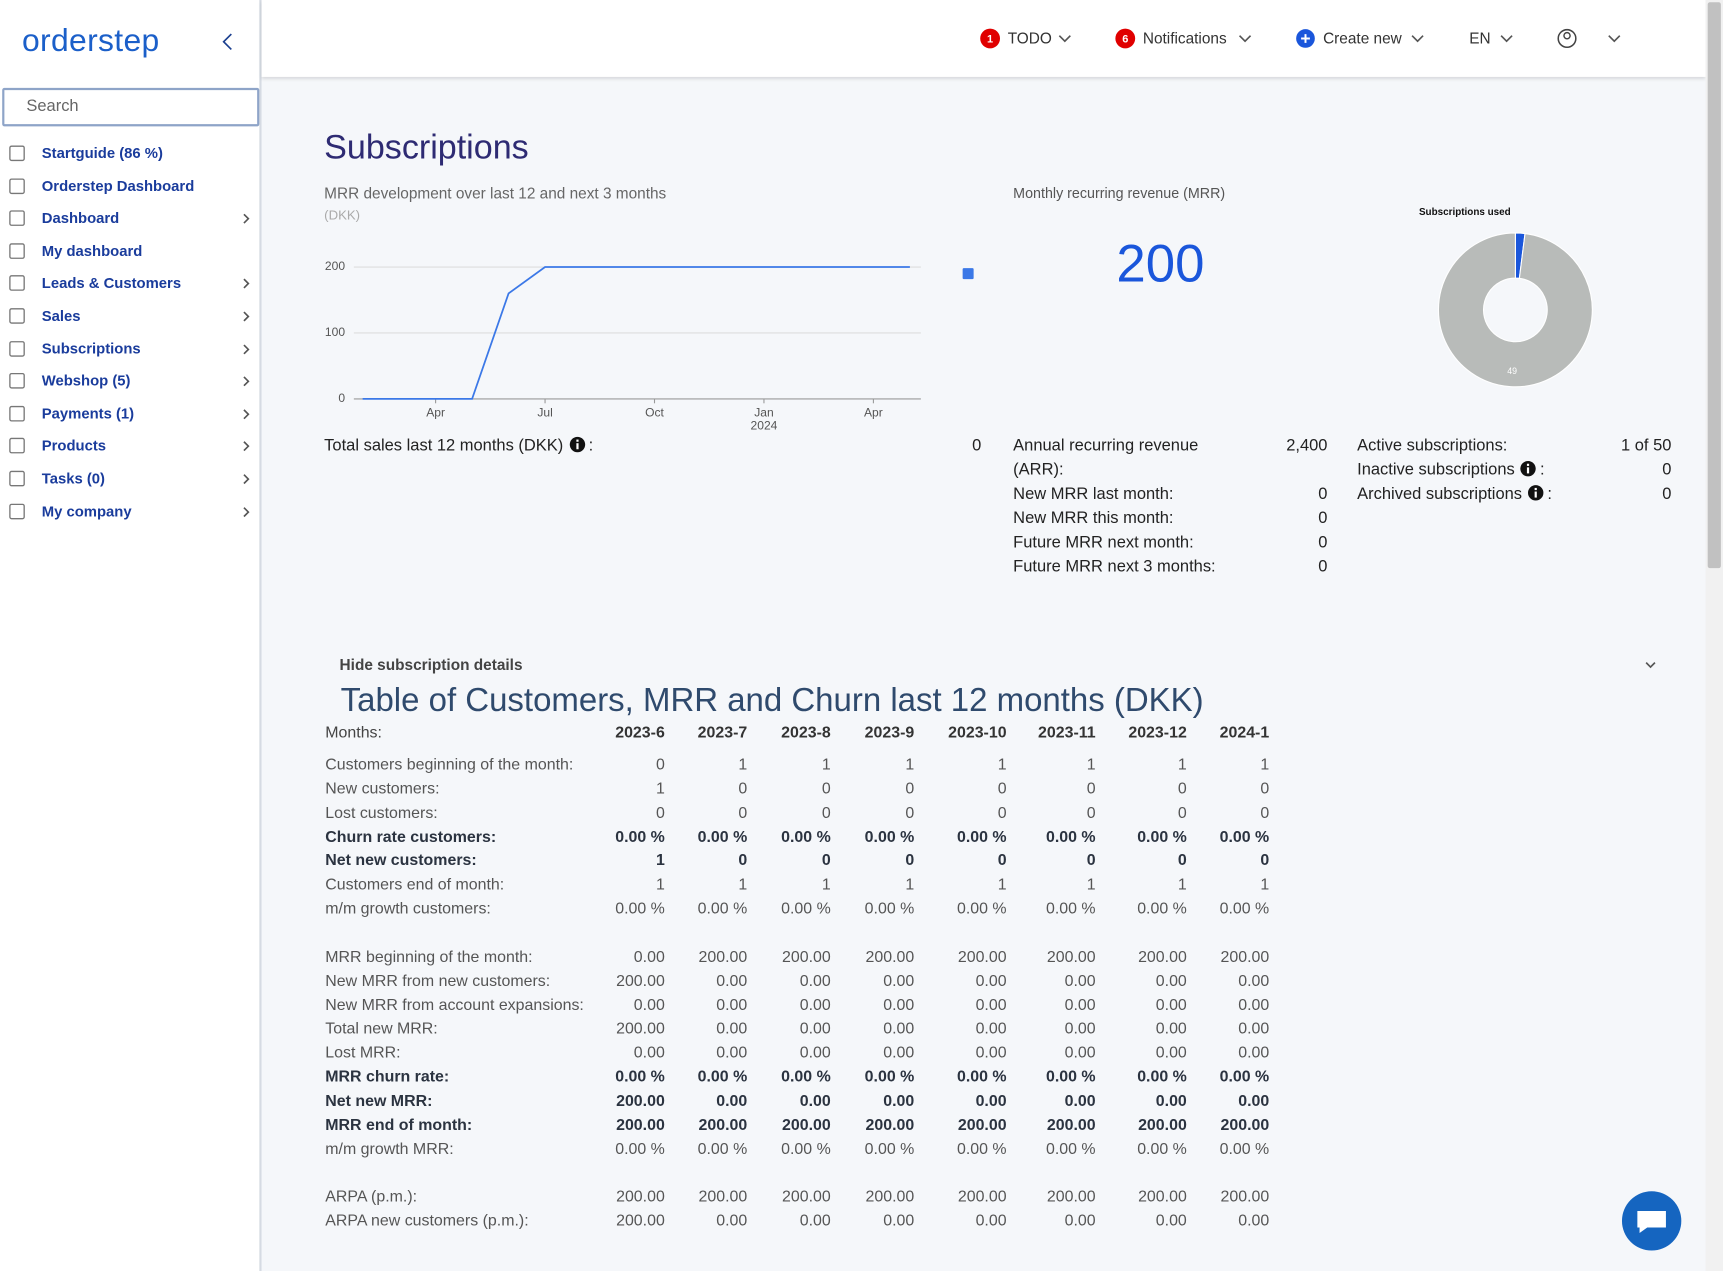 Image resolution: width=1723 pixels, height=1271 pixels. What do you see at coordinates (86, 380) in the screenshot?
I see `nav-item: Webshop (5)` at bounding box center [86, 380].